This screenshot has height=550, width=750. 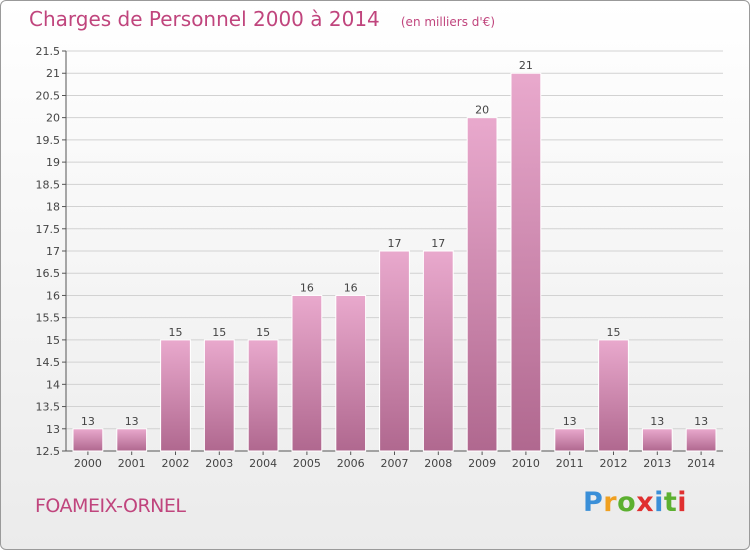 What do you see at coordinates (627, 502) in the screenshot?
I see `logo-letter: o` at bounding box center [627, 502].